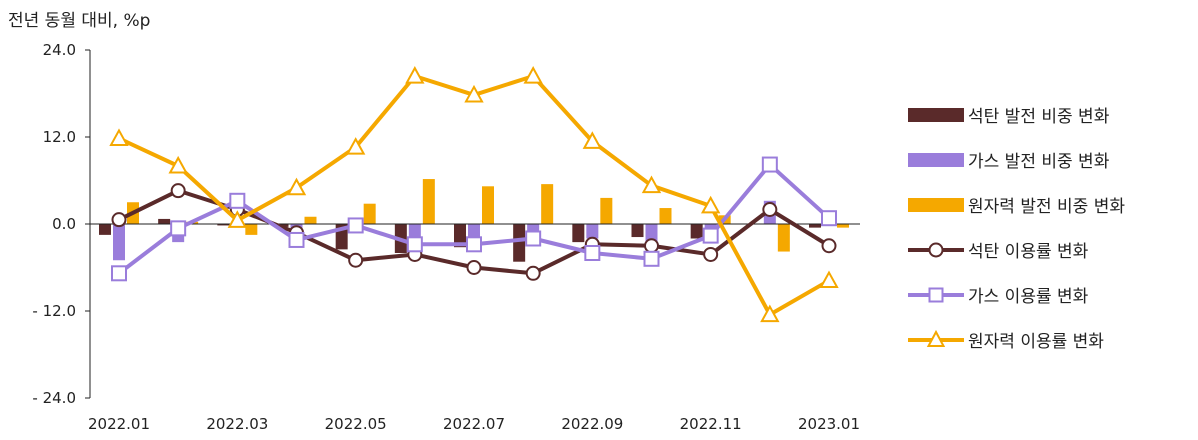 This screenshot has height=440, width=1198. Describe the element at coordinates (1028, 297) in the screenshot. I see `legend-label: 가스 이용률 변화` at that location.